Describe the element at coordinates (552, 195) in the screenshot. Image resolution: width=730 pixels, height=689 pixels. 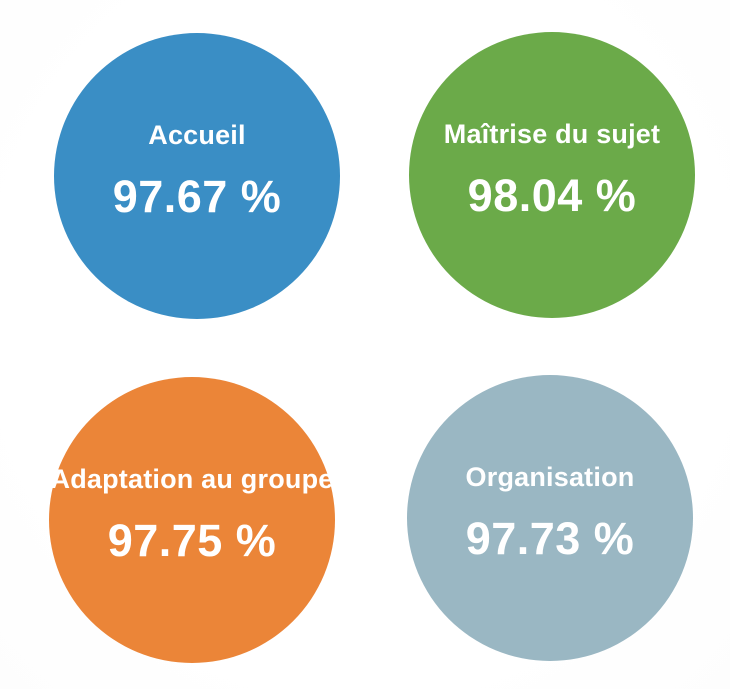
I see `kpi-value: 98.04 %` at that location.